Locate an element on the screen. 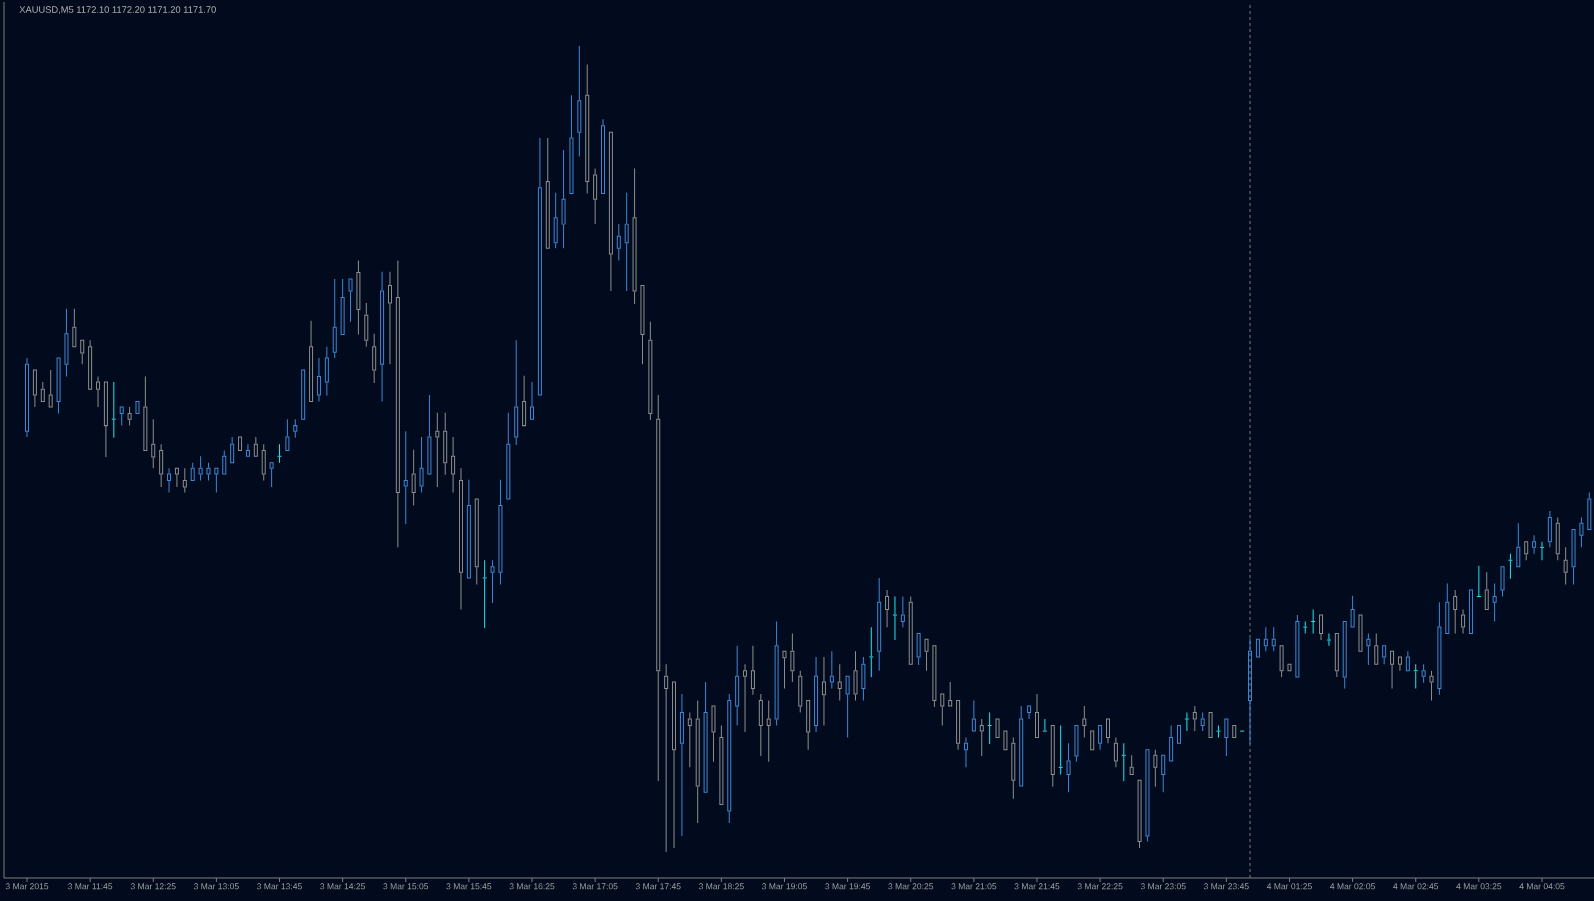  x-tick-label: 3 Mar 23:05 is located at coordinates (1163, 886).